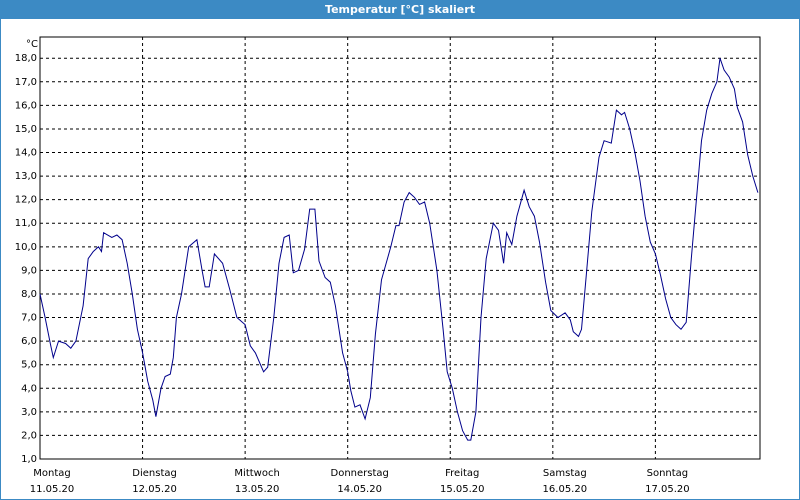 The image size is (800, 500). Describe the element at coordinates (29, 318) in the screenshot. I see `y-tick-label: 7,0` at that location.